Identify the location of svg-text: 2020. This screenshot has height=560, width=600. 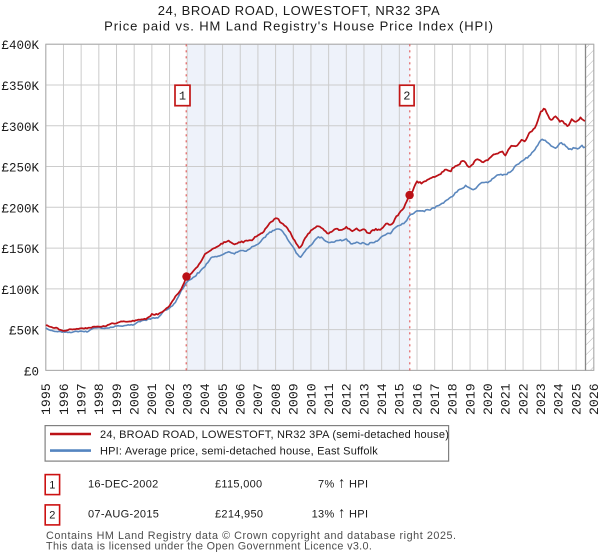
(488, 399).